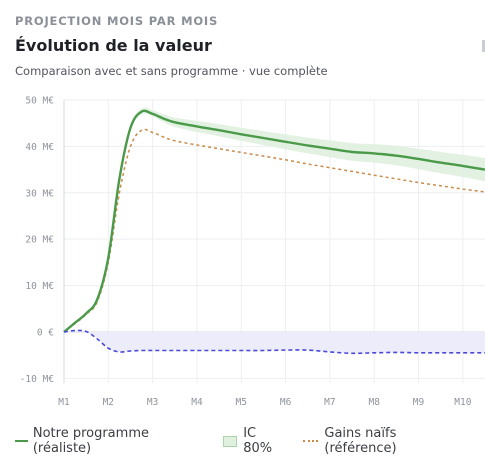 The height and width of the screenshot is (457, 485). I want to click on legend-label-naive: Gains naïfs (référence), so click(360, 441).